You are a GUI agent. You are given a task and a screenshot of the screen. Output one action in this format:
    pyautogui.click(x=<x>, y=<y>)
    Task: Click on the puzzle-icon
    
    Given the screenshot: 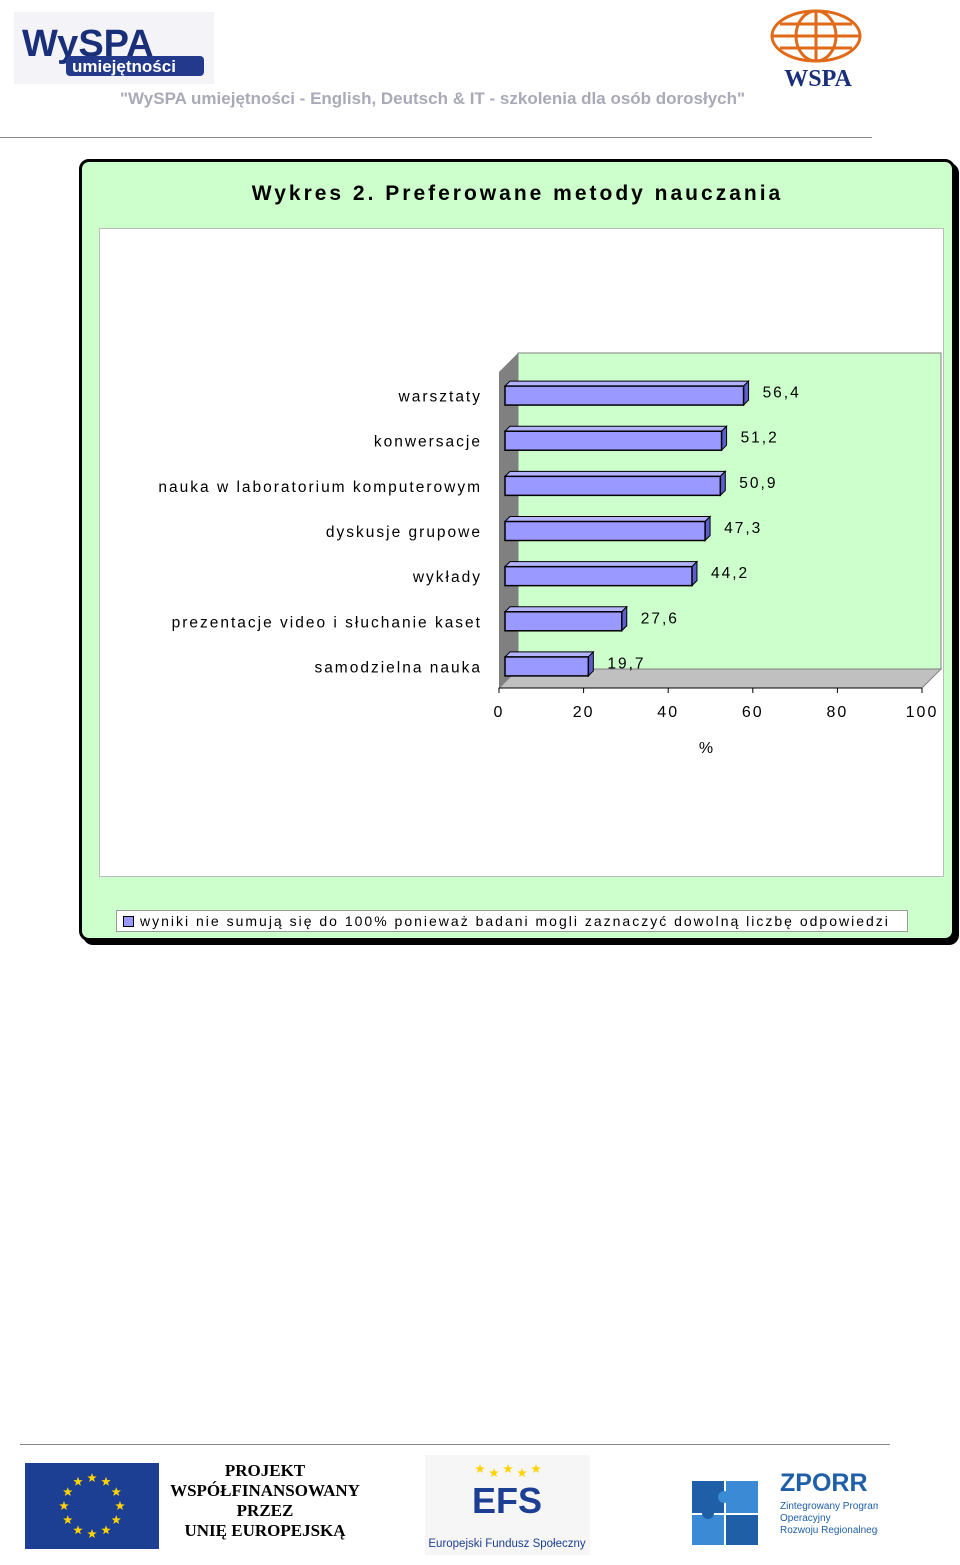 What is the action you would take?
    pyautogui.click(x=725, y=1513)
    